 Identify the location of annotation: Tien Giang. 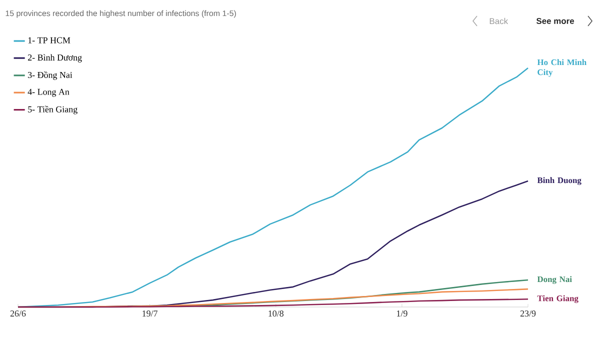
(557, 299).